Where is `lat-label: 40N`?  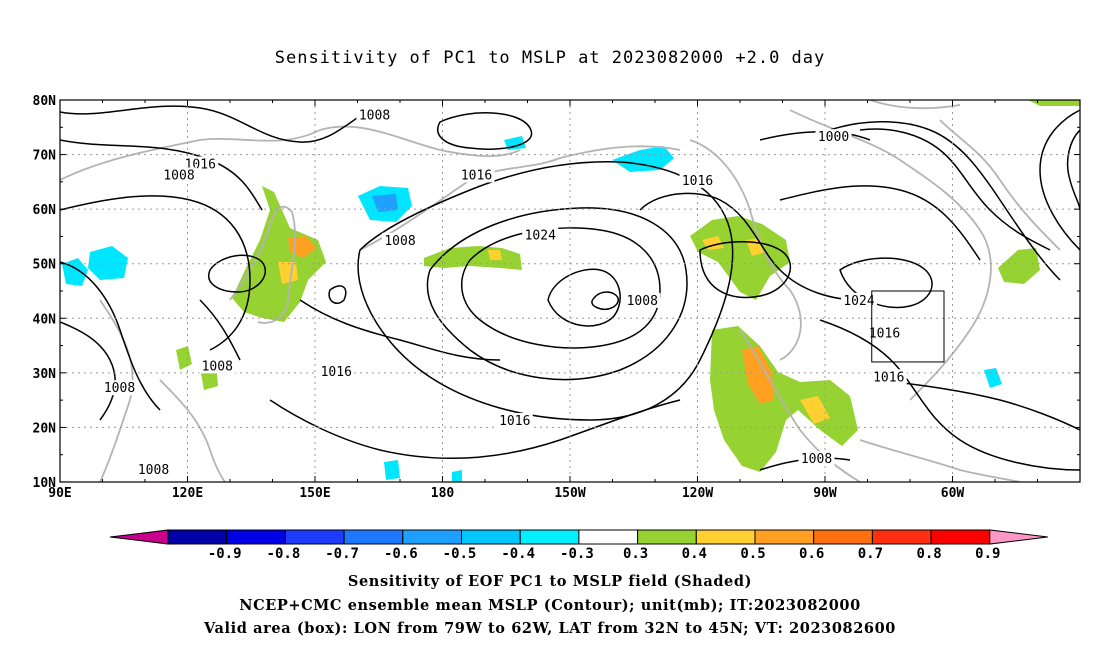
lat-label: 40N is located at coordinates (45, 319).